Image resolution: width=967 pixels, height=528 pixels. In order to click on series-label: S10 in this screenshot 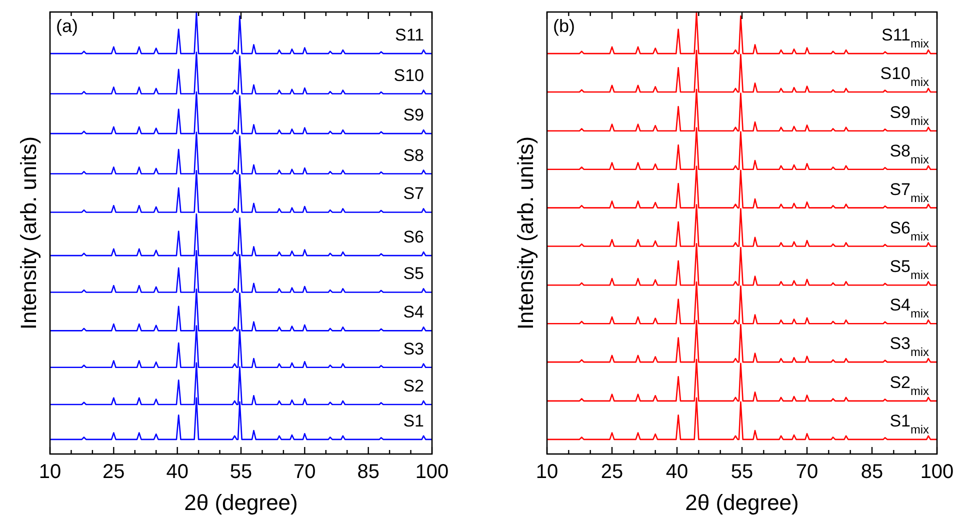, I will do `click(409, 75)`.